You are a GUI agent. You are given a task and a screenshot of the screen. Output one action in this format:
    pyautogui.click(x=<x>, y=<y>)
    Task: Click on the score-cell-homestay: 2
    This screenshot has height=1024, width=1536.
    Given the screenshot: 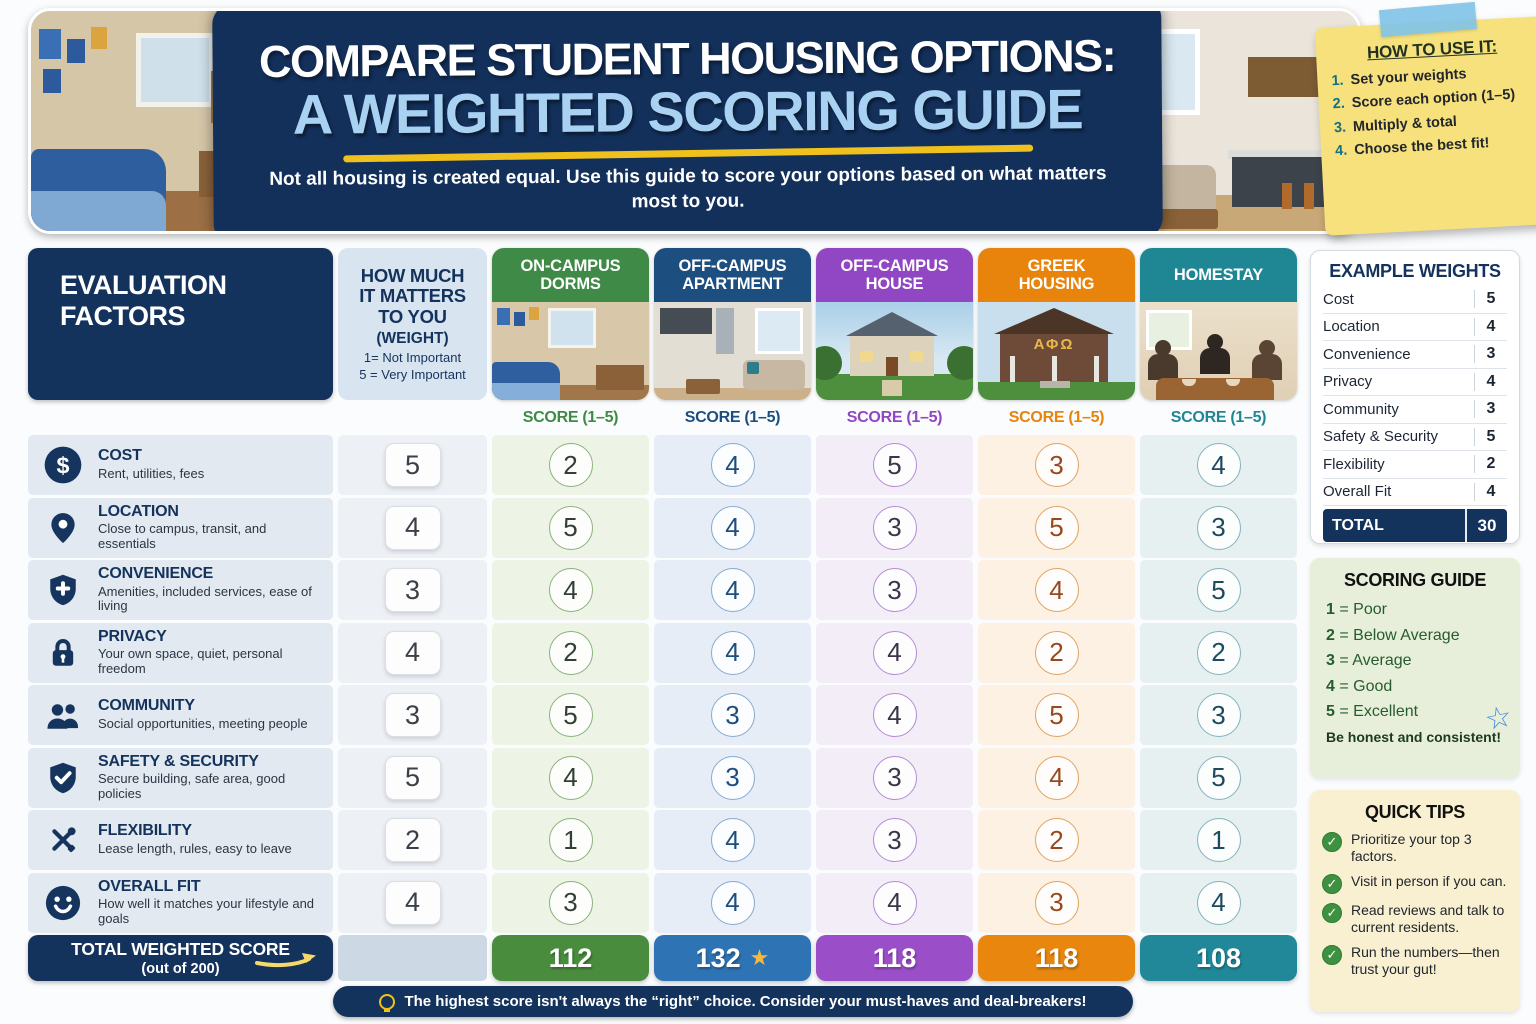 What is the action you would take?
    pyautogui.click(x=1218, y=652)
    